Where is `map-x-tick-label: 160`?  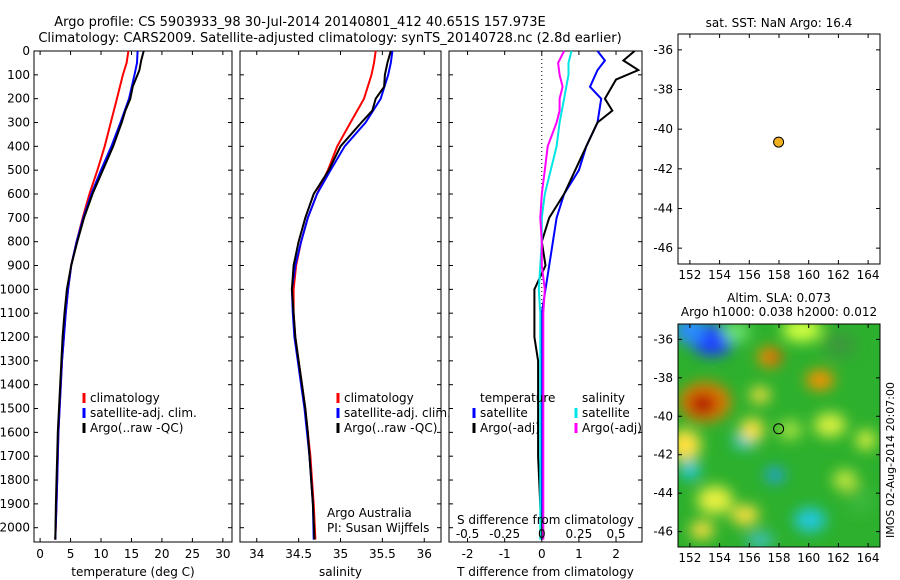
map-x-tick-label: 160 is located at coordinates (808, 275).